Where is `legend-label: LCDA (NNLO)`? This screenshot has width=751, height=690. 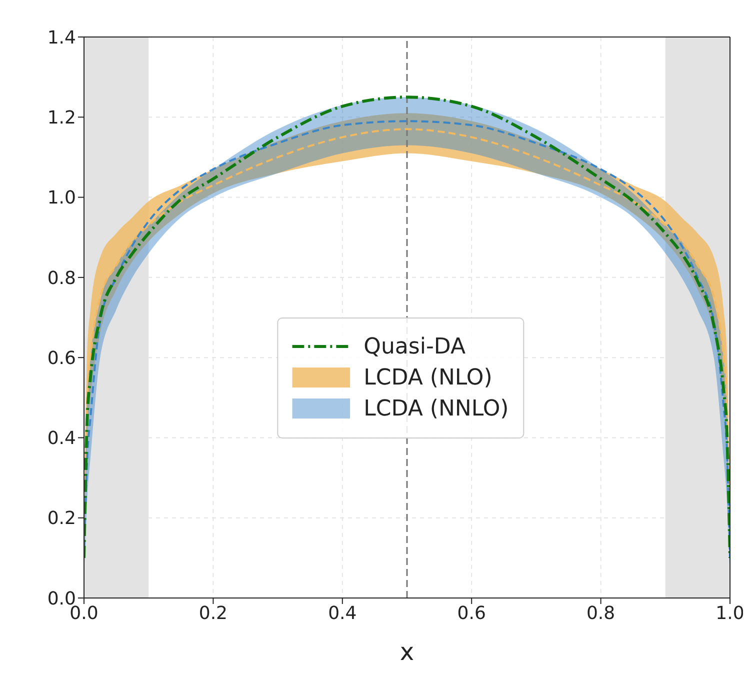
legend-label: LCDA (NNLO) is located at coordinates (436, 409).